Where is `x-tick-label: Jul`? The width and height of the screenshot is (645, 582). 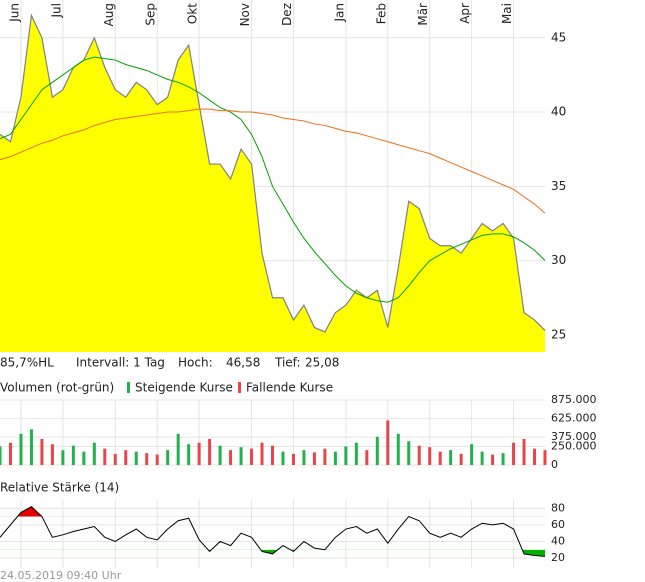
x-tick-label: Jul is located at coordinates (56, 10).